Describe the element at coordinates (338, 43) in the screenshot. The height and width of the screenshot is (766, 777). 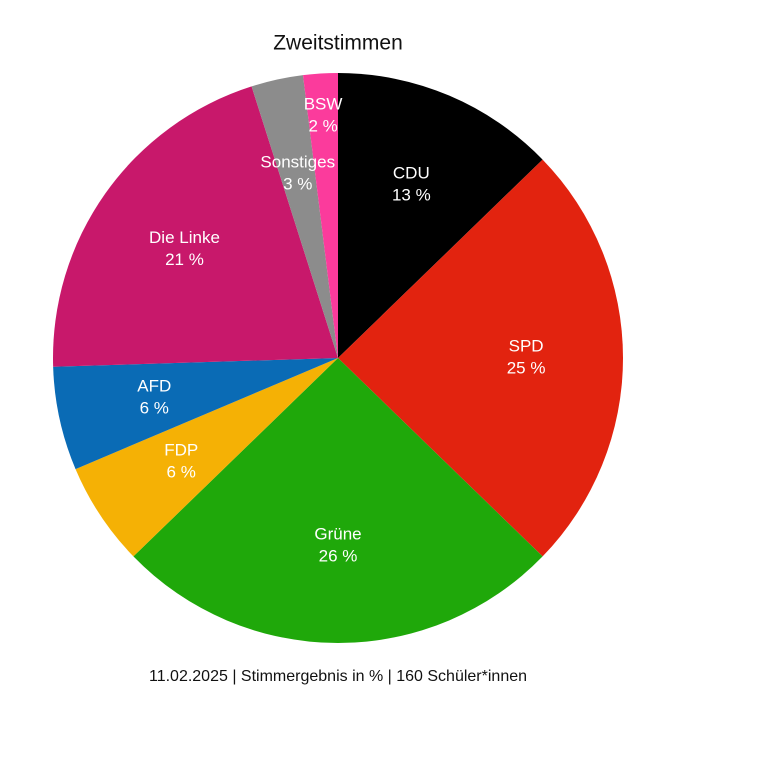
I see `chart-title: Zweitstimmen` at that location.